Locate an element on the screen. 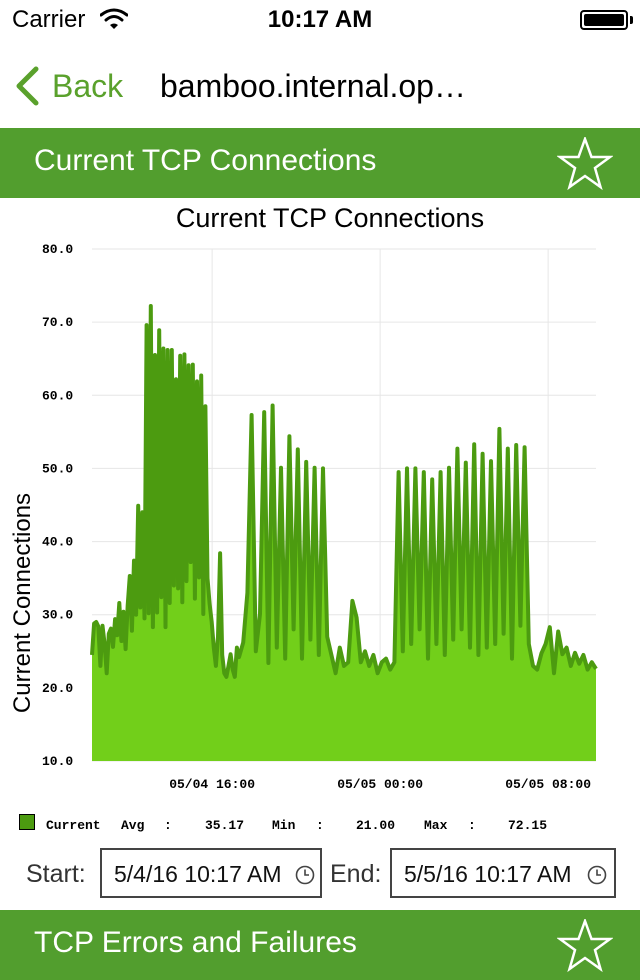  chevron-left-icon is located at coordinates (27, 86).